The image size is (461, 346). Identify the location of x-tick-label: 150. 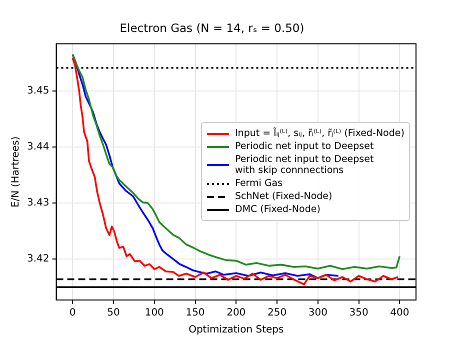
(195, 313).